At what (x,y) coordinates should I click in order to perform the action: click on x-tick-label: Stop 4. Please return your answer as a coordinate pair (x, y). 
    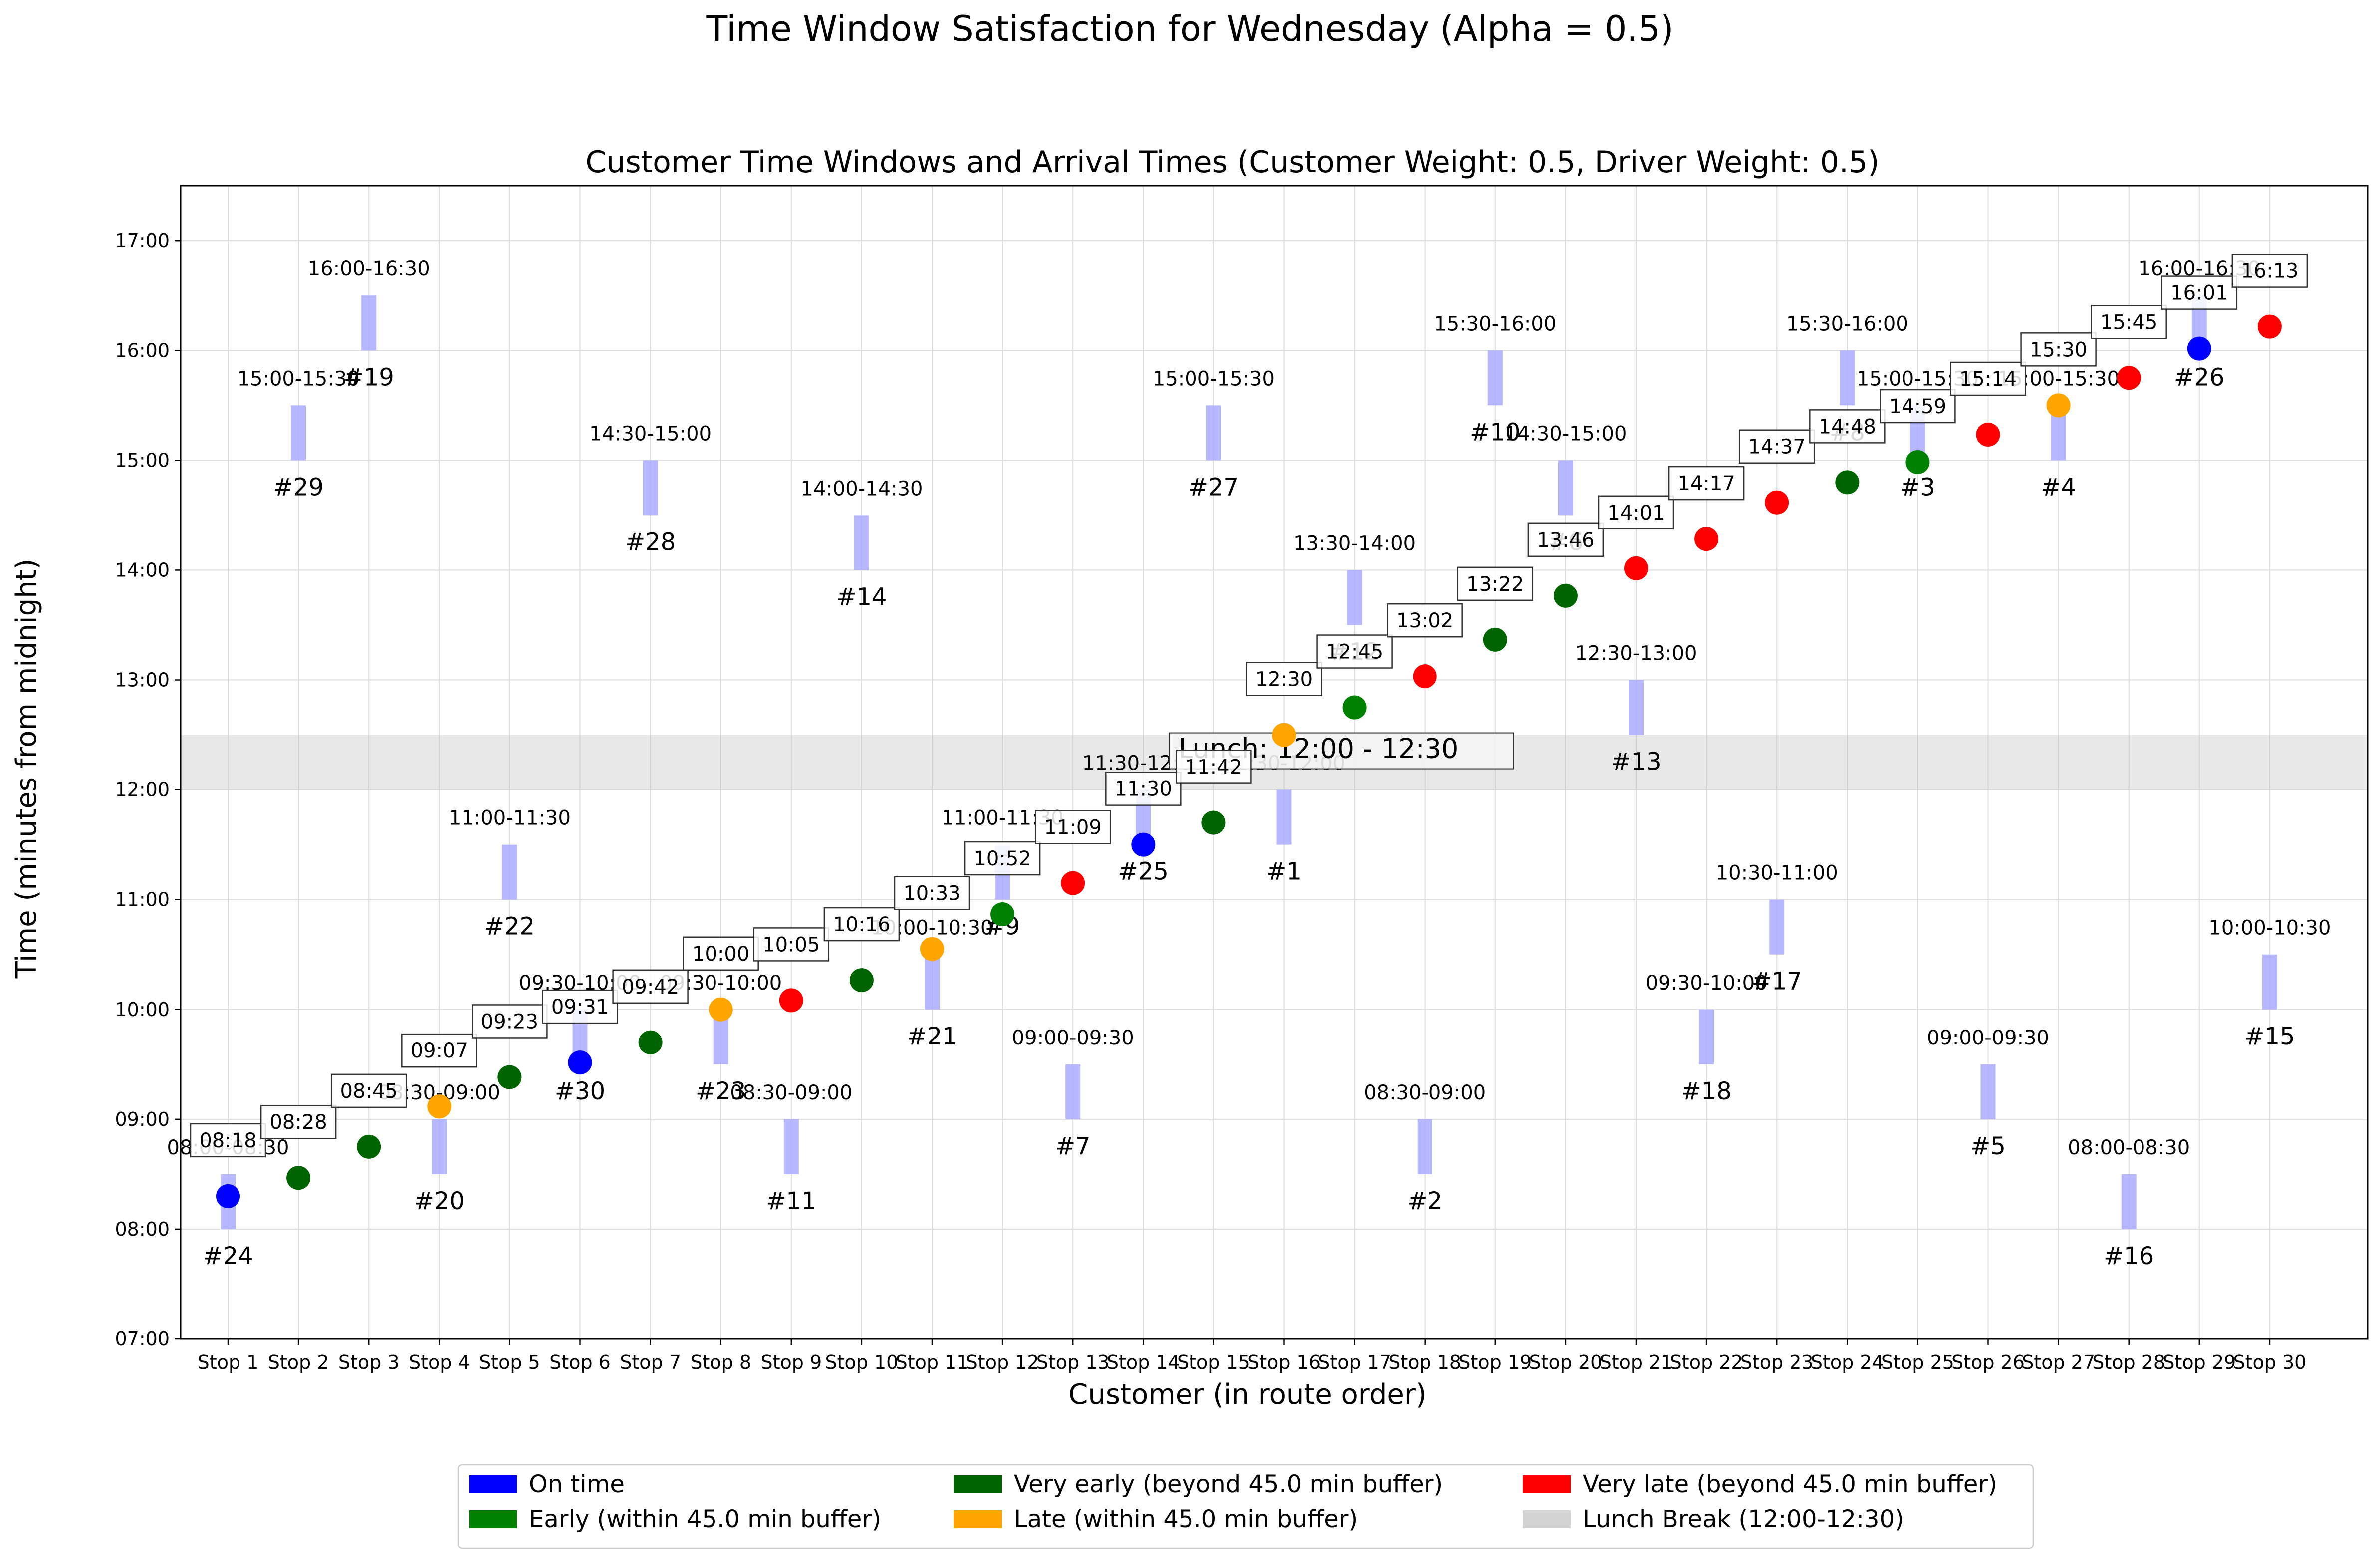
    Looking at the image, I should click on (439, 1362).